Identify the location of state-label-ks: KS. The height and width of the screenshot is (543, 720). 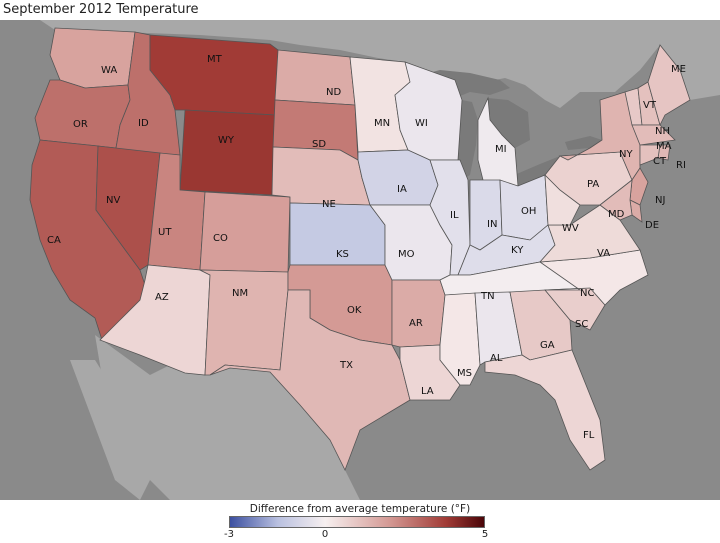
(342, 254).